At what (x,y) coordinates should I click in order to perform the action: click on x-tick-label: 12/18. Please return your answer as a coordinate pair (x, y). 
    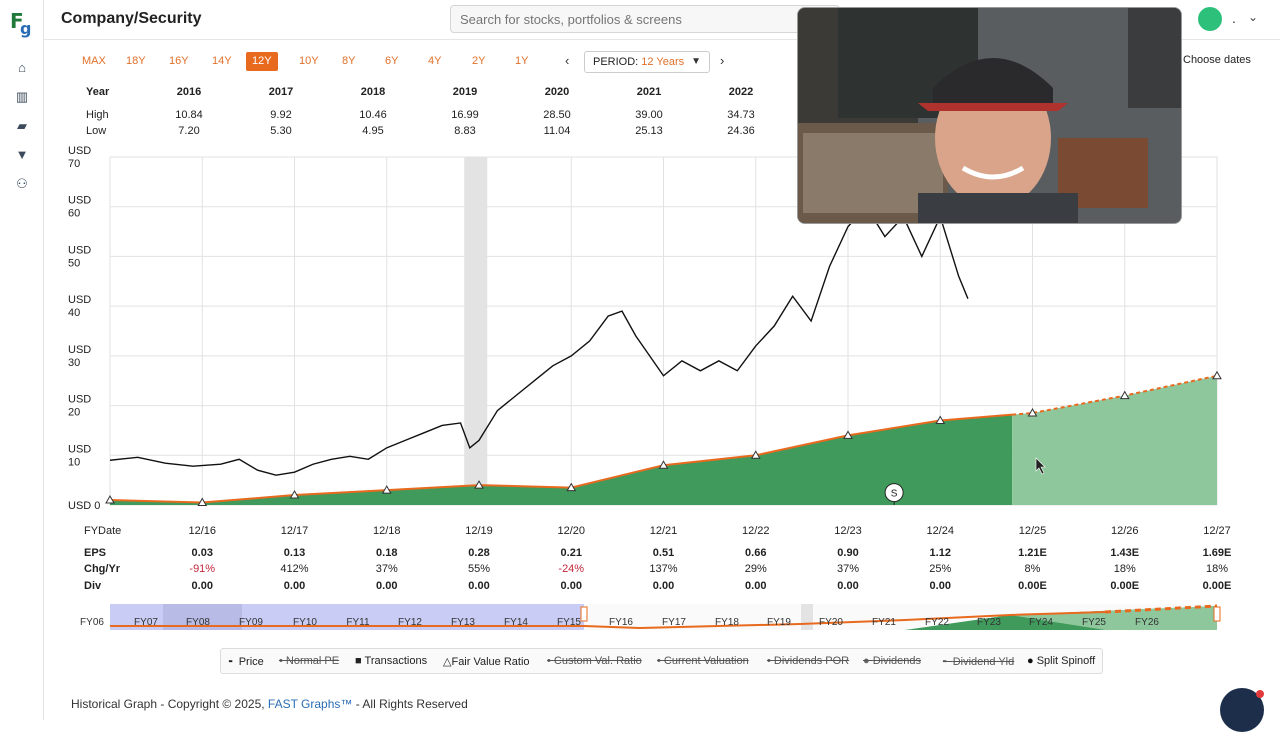
    Looking at the image, I should click on (386, 531).